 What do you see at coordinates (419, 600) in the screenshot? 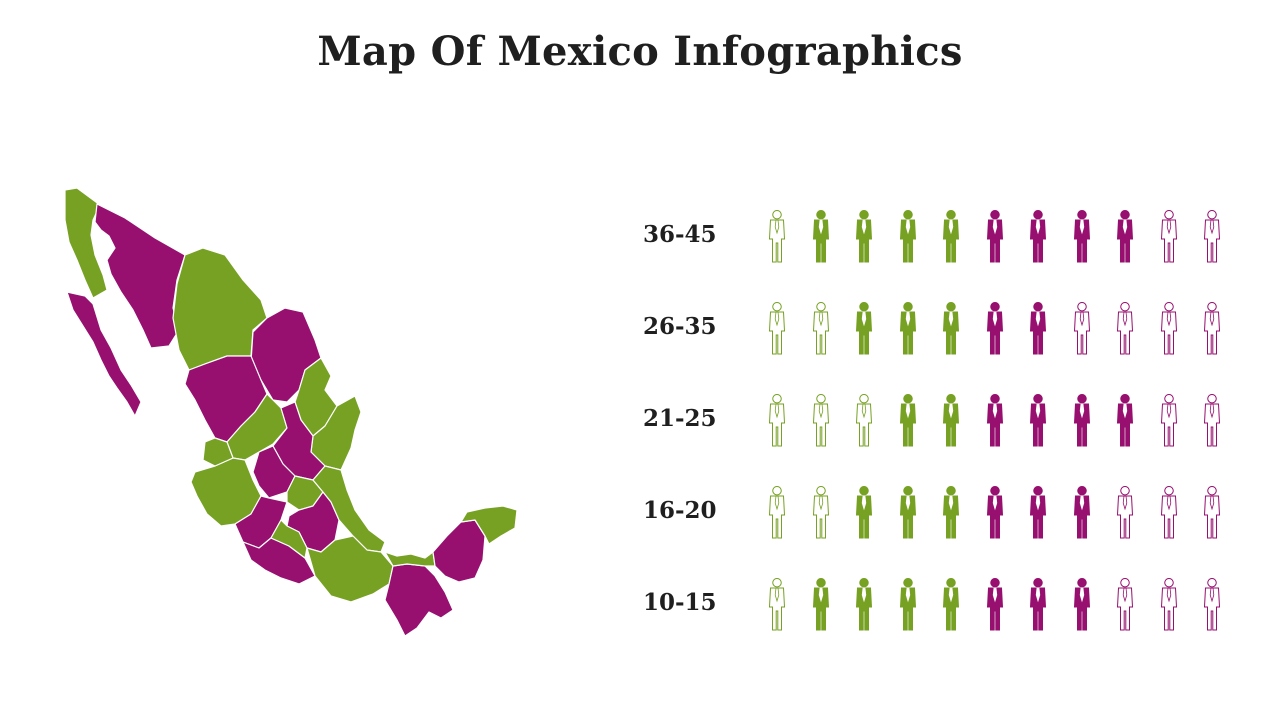
I see `state-chiapas` at bounding box center [419, 600].